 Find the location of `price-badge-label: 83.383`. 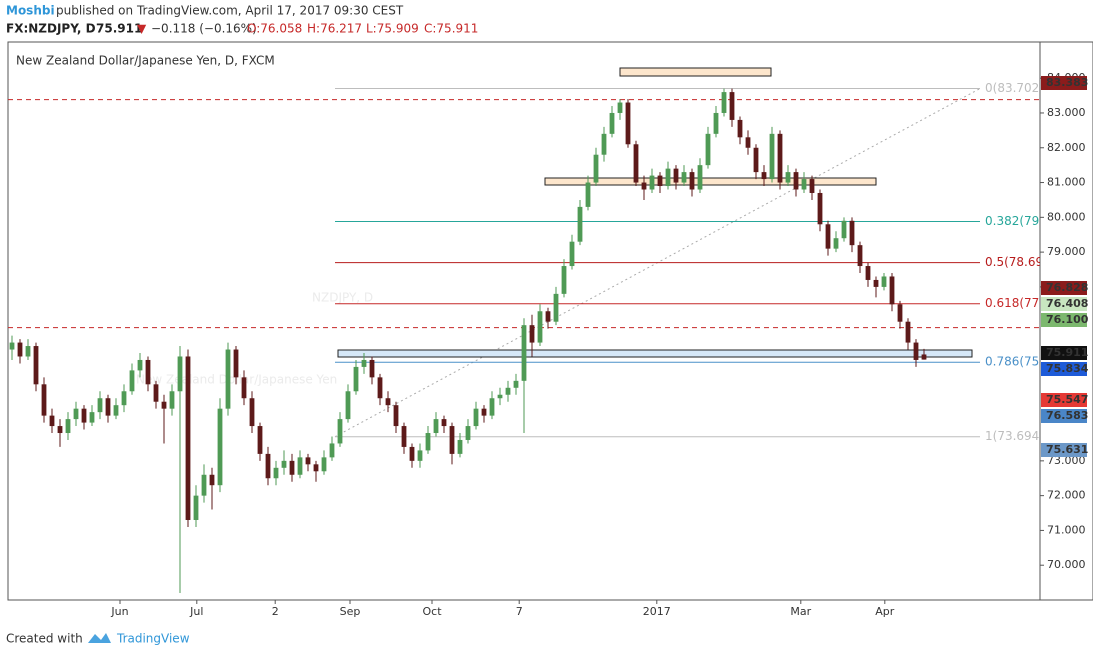

price-badge-label: 83.383 is located at coordinates (1067, 82).